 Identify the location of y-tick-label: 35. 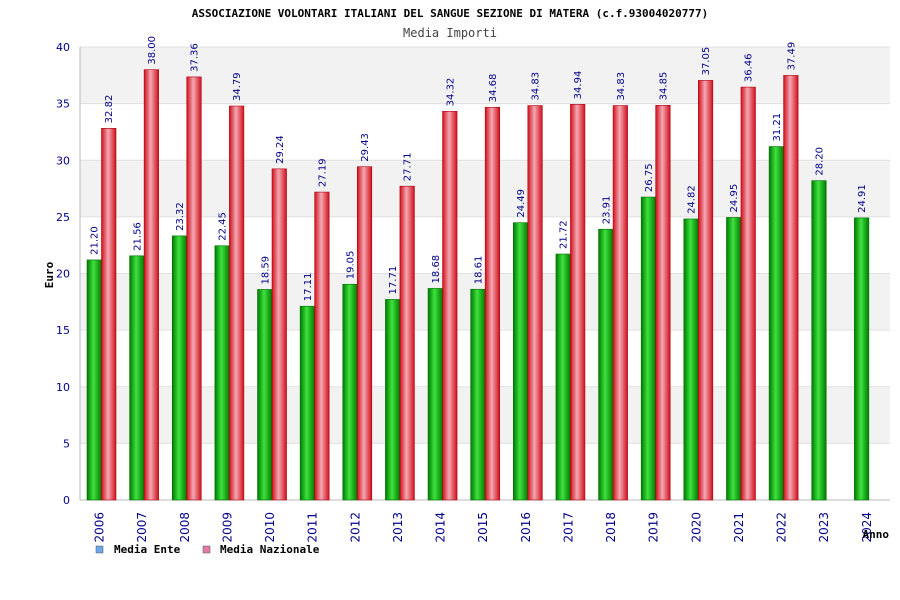
(63, 104).